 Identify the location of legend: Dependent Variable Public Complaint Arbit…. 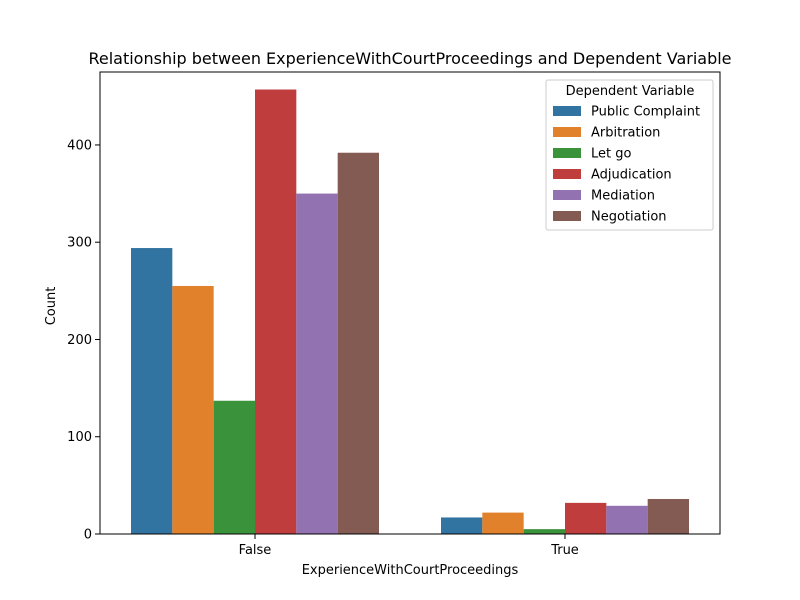
(629, 155).